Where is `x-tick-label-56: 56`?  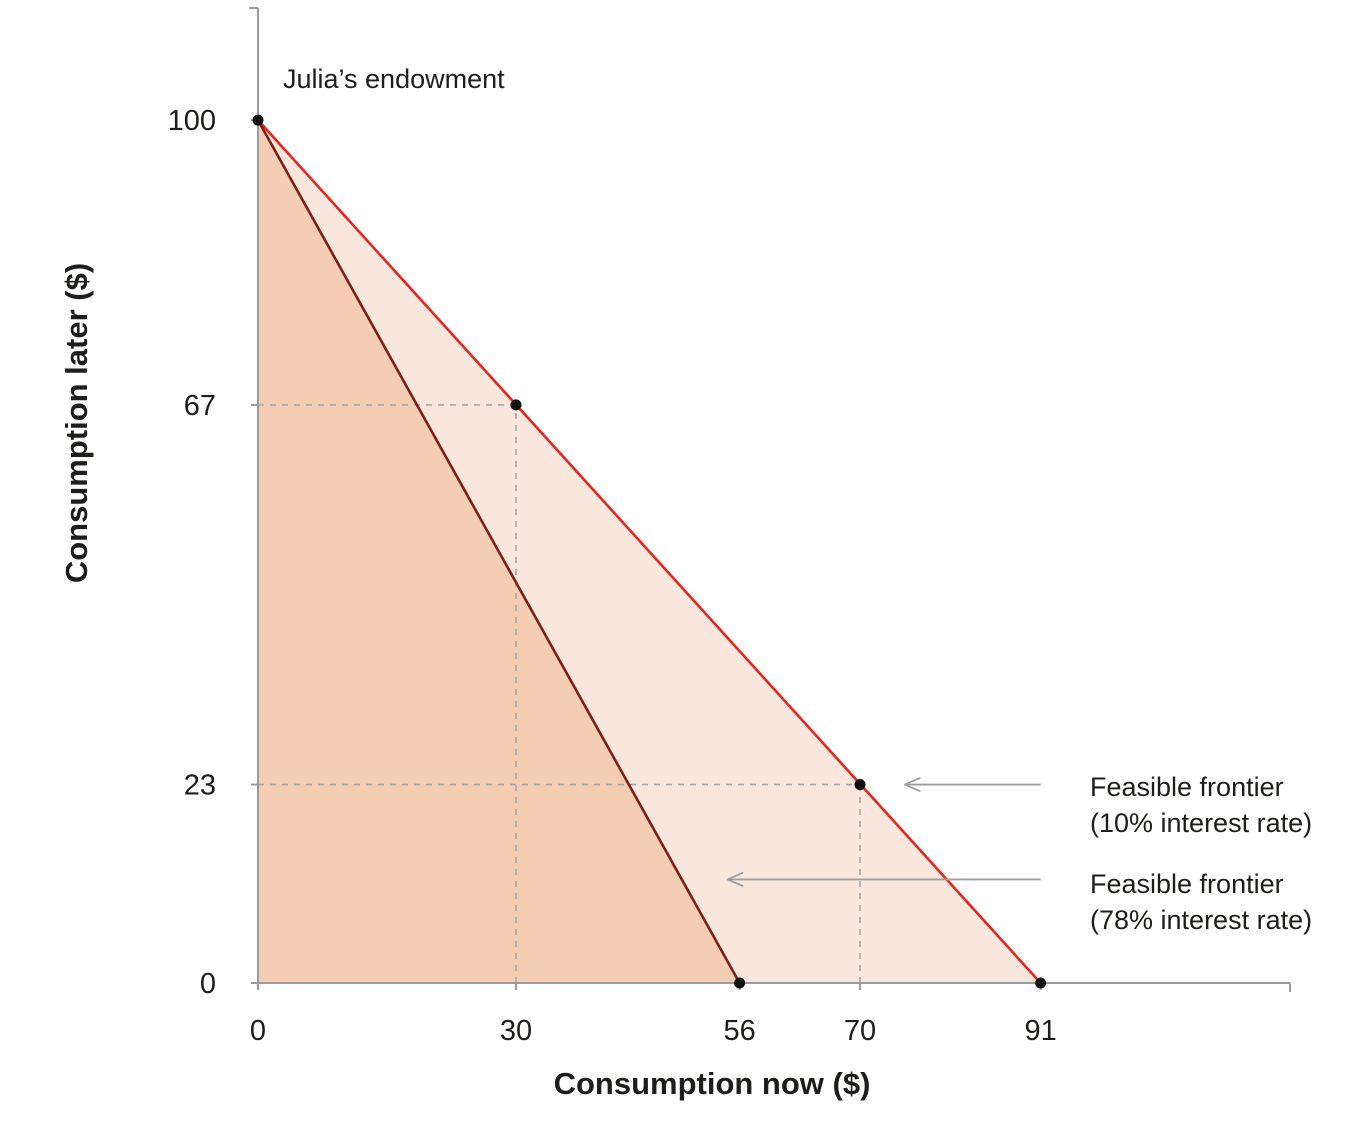 x-tick-label-56: 56 is located at coordinates (739, 1031).